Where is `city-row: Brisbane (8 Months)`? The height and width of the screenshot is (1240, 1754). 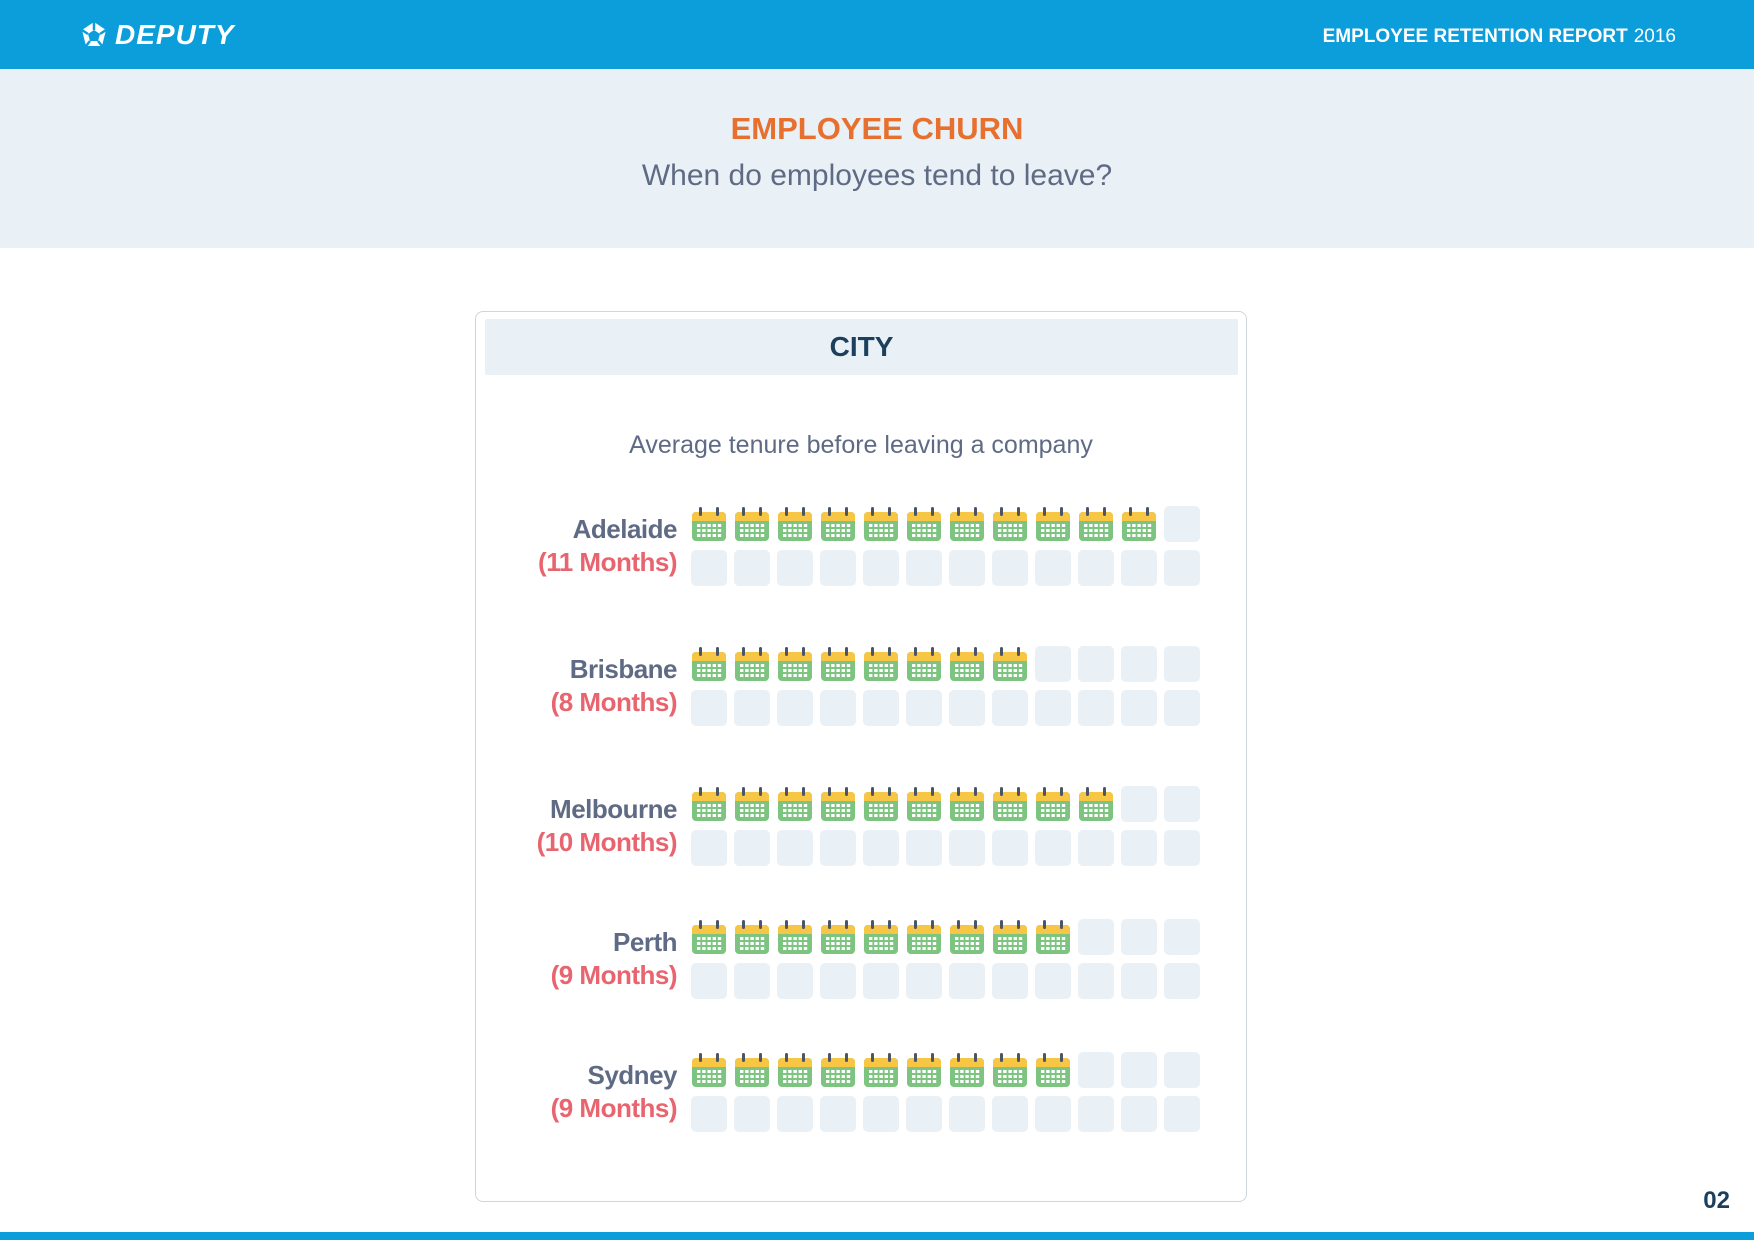 city-row: Brisbane (8 Months) is located at coordinates (862, 689).